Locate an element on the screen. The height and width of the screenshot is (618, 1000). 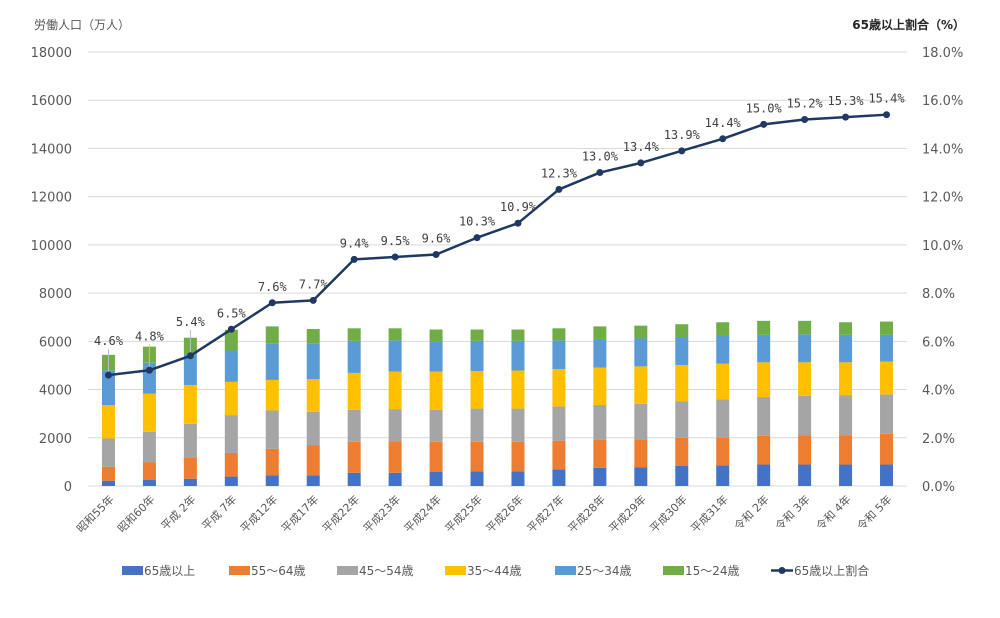
x-tick-label: 平成27年 is located at coordinates (545, 513).